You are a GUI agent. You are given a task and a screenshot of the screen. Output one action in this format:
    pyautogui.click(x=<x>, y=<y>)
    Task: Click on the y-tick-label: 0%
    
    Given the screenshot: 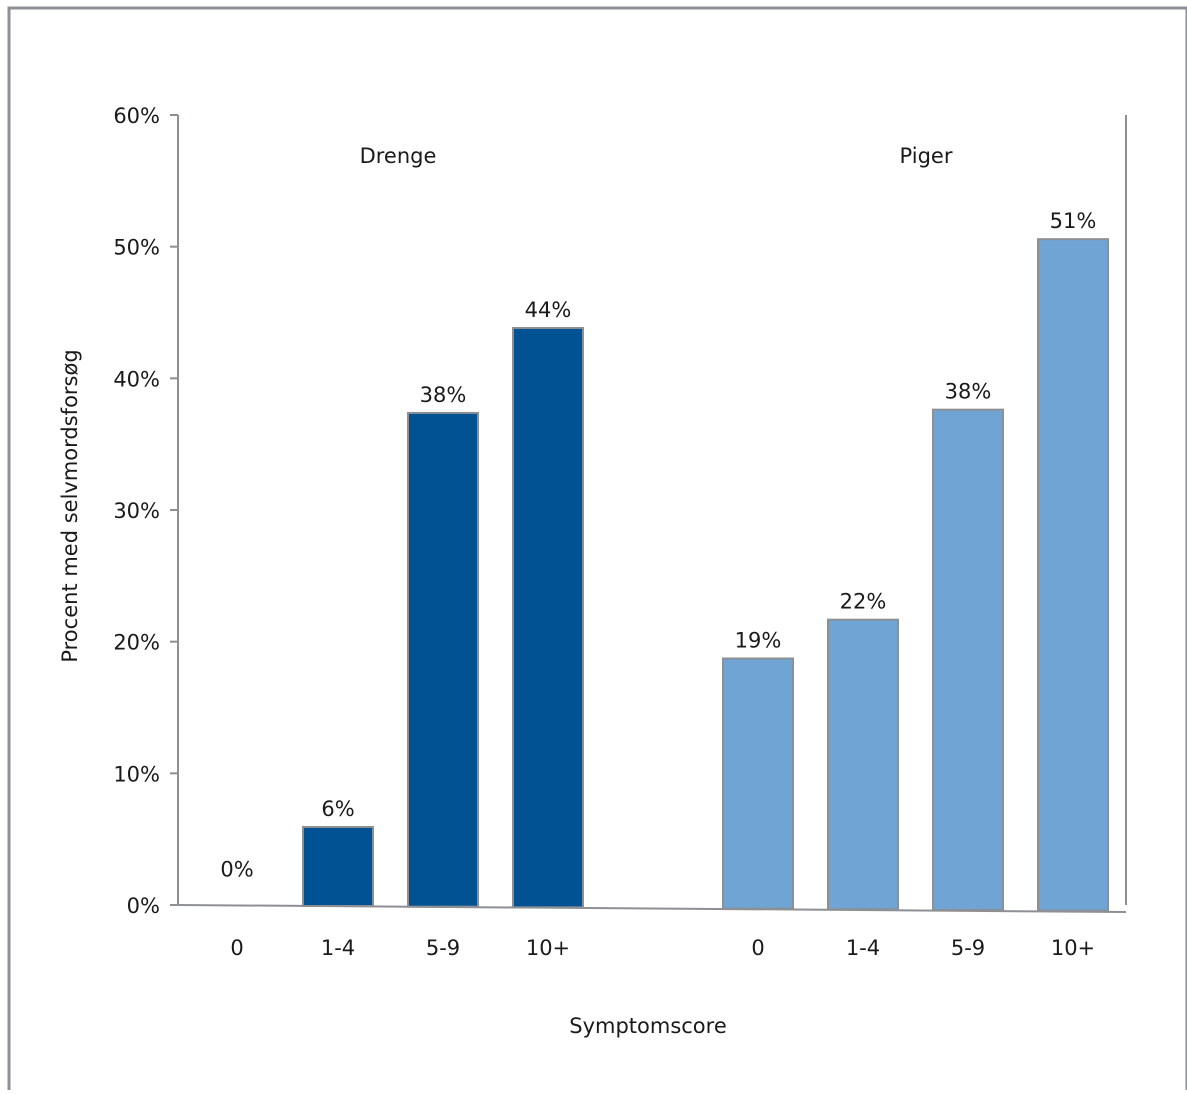 What is the action you would take?
    pyautogui.click(x=143, y=906)
    